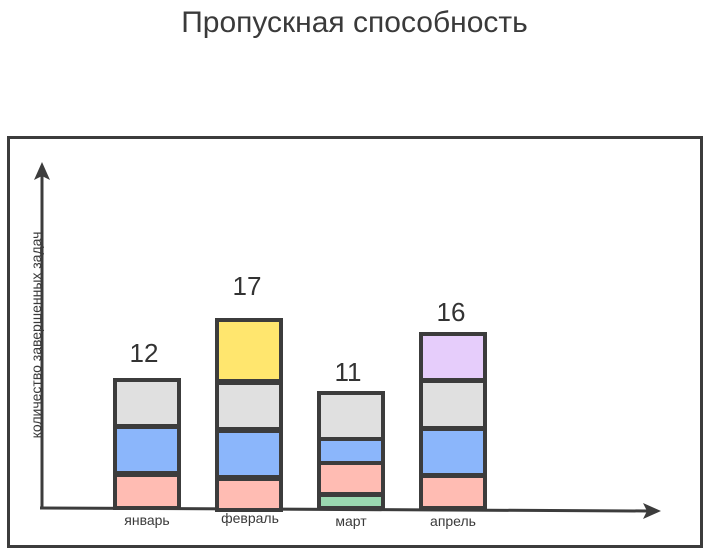 Image resolution: width=709 pixels, height=551 pixels. I want to click on bar-total-february: 17, so click(247, 286).